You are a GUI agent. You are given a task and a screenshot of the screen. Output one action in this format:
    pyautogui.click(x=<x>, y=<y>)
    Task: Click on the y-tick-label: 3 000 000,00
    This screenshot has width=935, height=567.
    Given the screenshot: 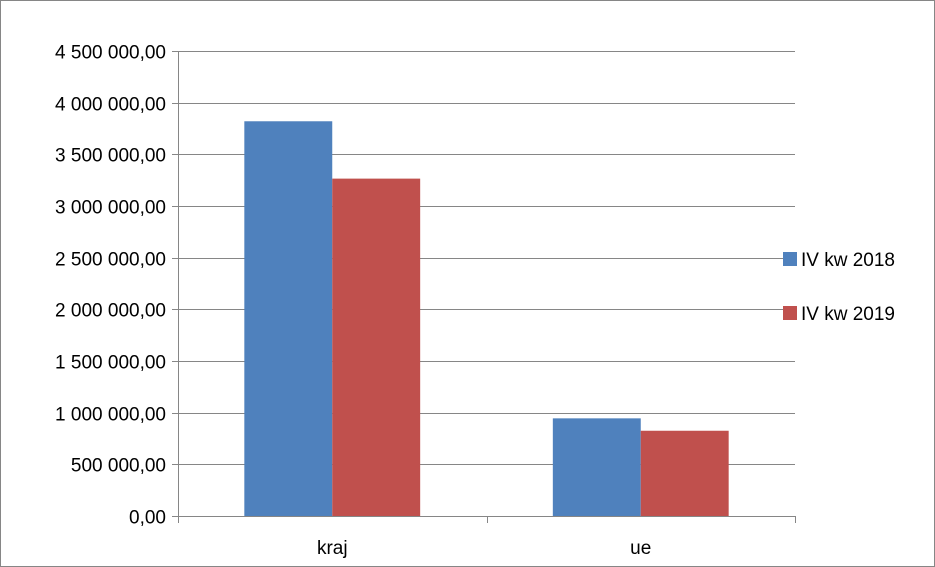 What is the action you would take?
    pyautogui.click(x=110, y=208)
    